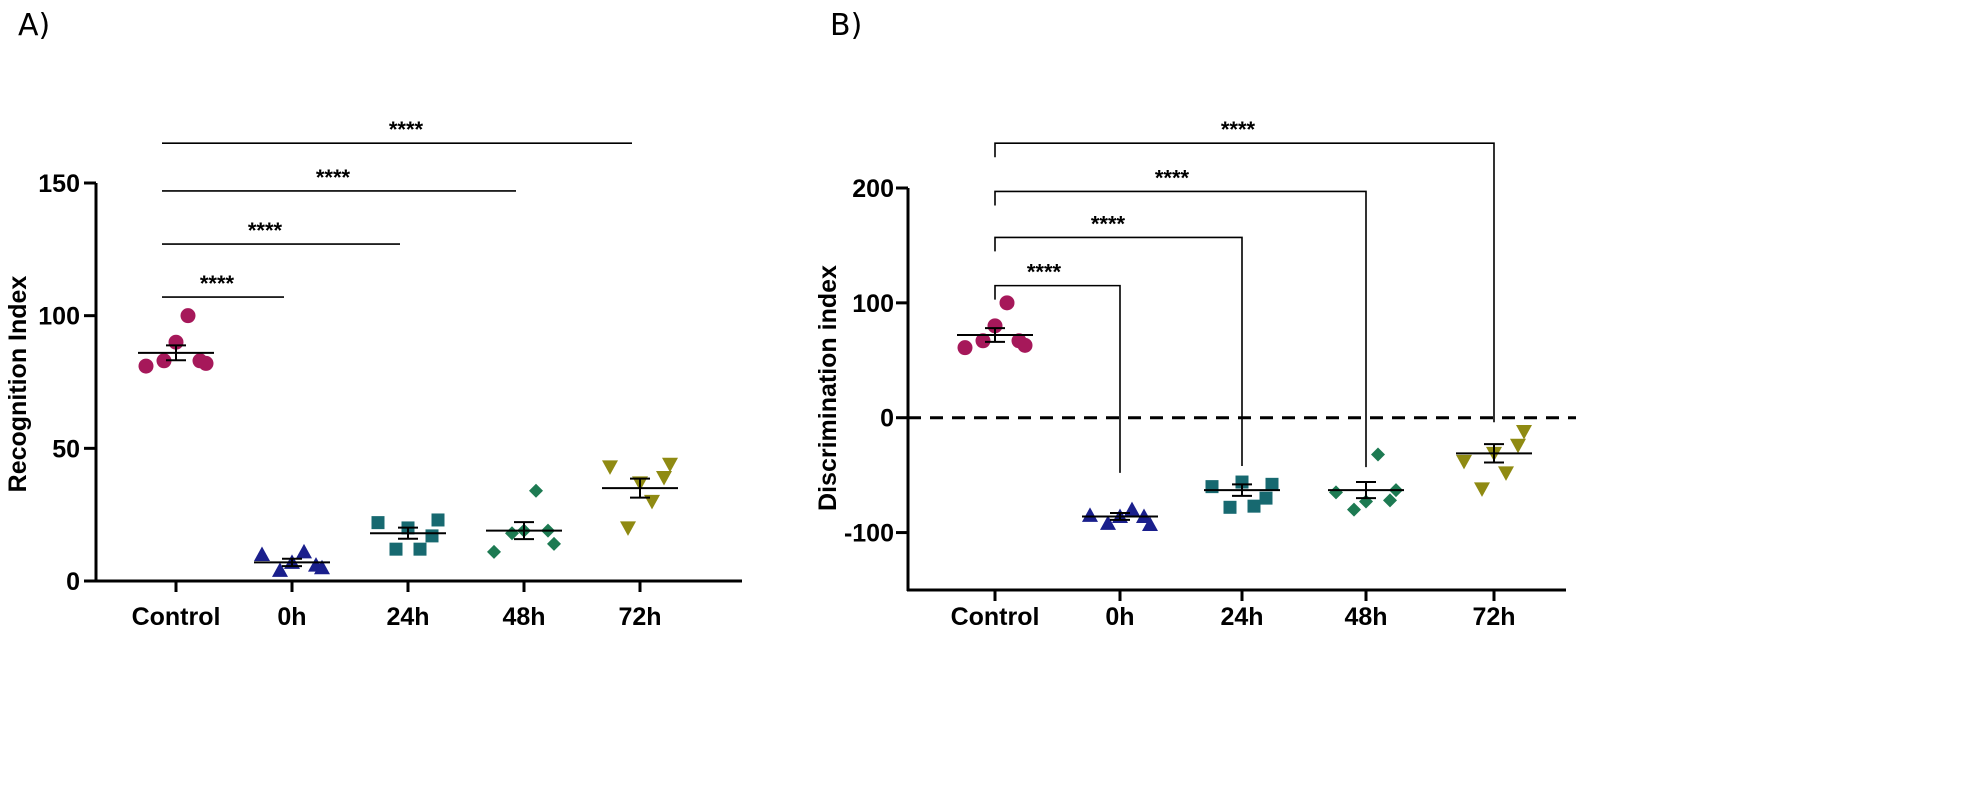  What do you see at coordinates (59, 317) in the screenshot?
I see `charta-y-tick-label: 100` at bounding box center [59, 317].